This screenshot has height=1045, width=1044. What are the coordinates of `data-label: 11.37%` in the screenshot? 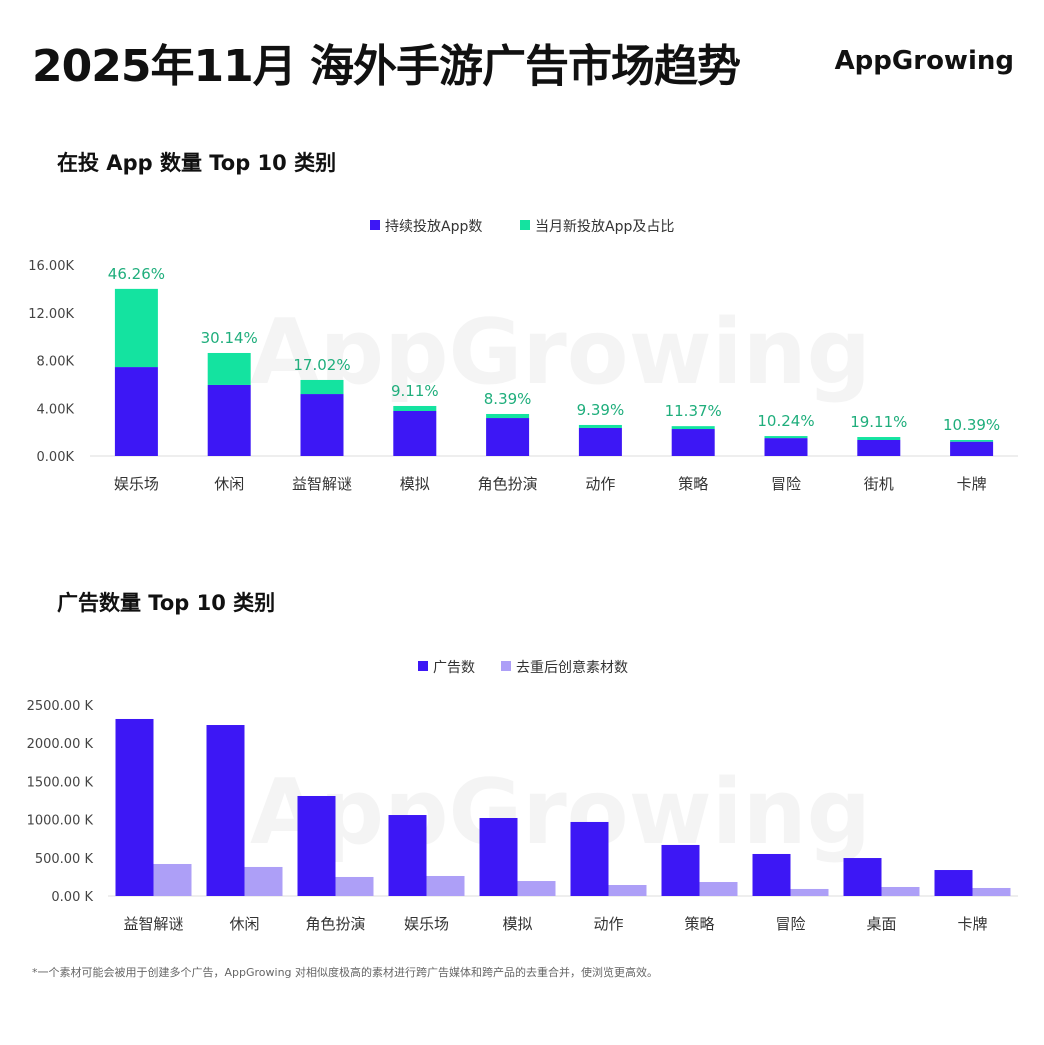 It's located at (693, 411).